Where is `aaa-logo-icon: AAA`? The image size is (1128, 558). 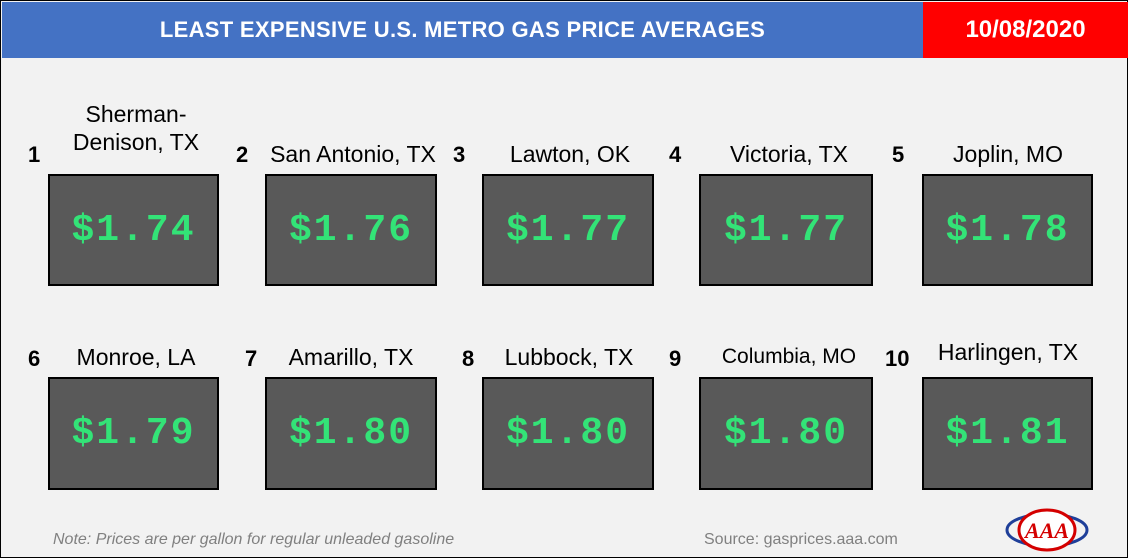
aaa-logo-icon: AAA is located at coordinates (1047, 530).